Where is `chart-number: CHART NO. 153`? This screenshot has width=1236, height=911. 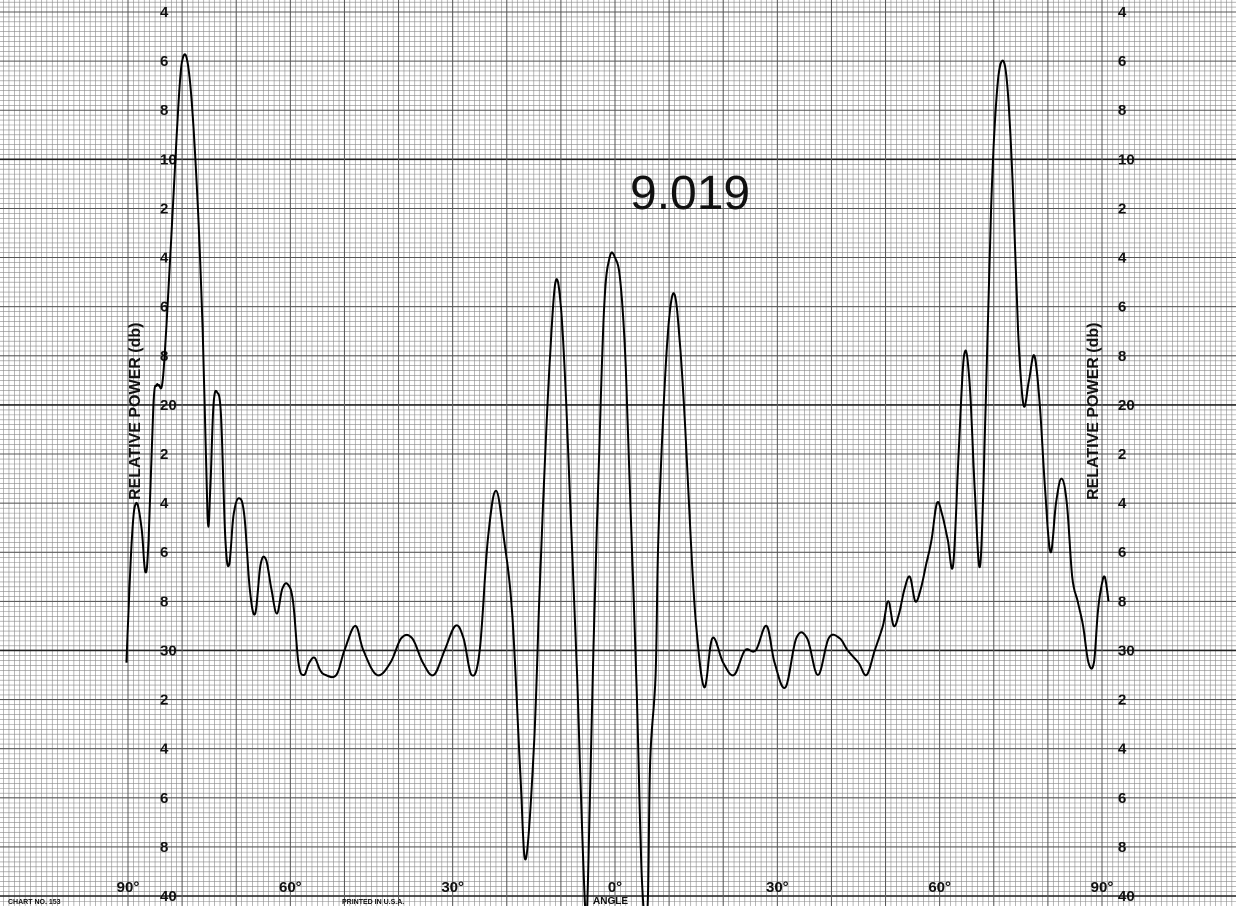
chart-number: CHART NO. 153 is located at coordinates (34, 902).